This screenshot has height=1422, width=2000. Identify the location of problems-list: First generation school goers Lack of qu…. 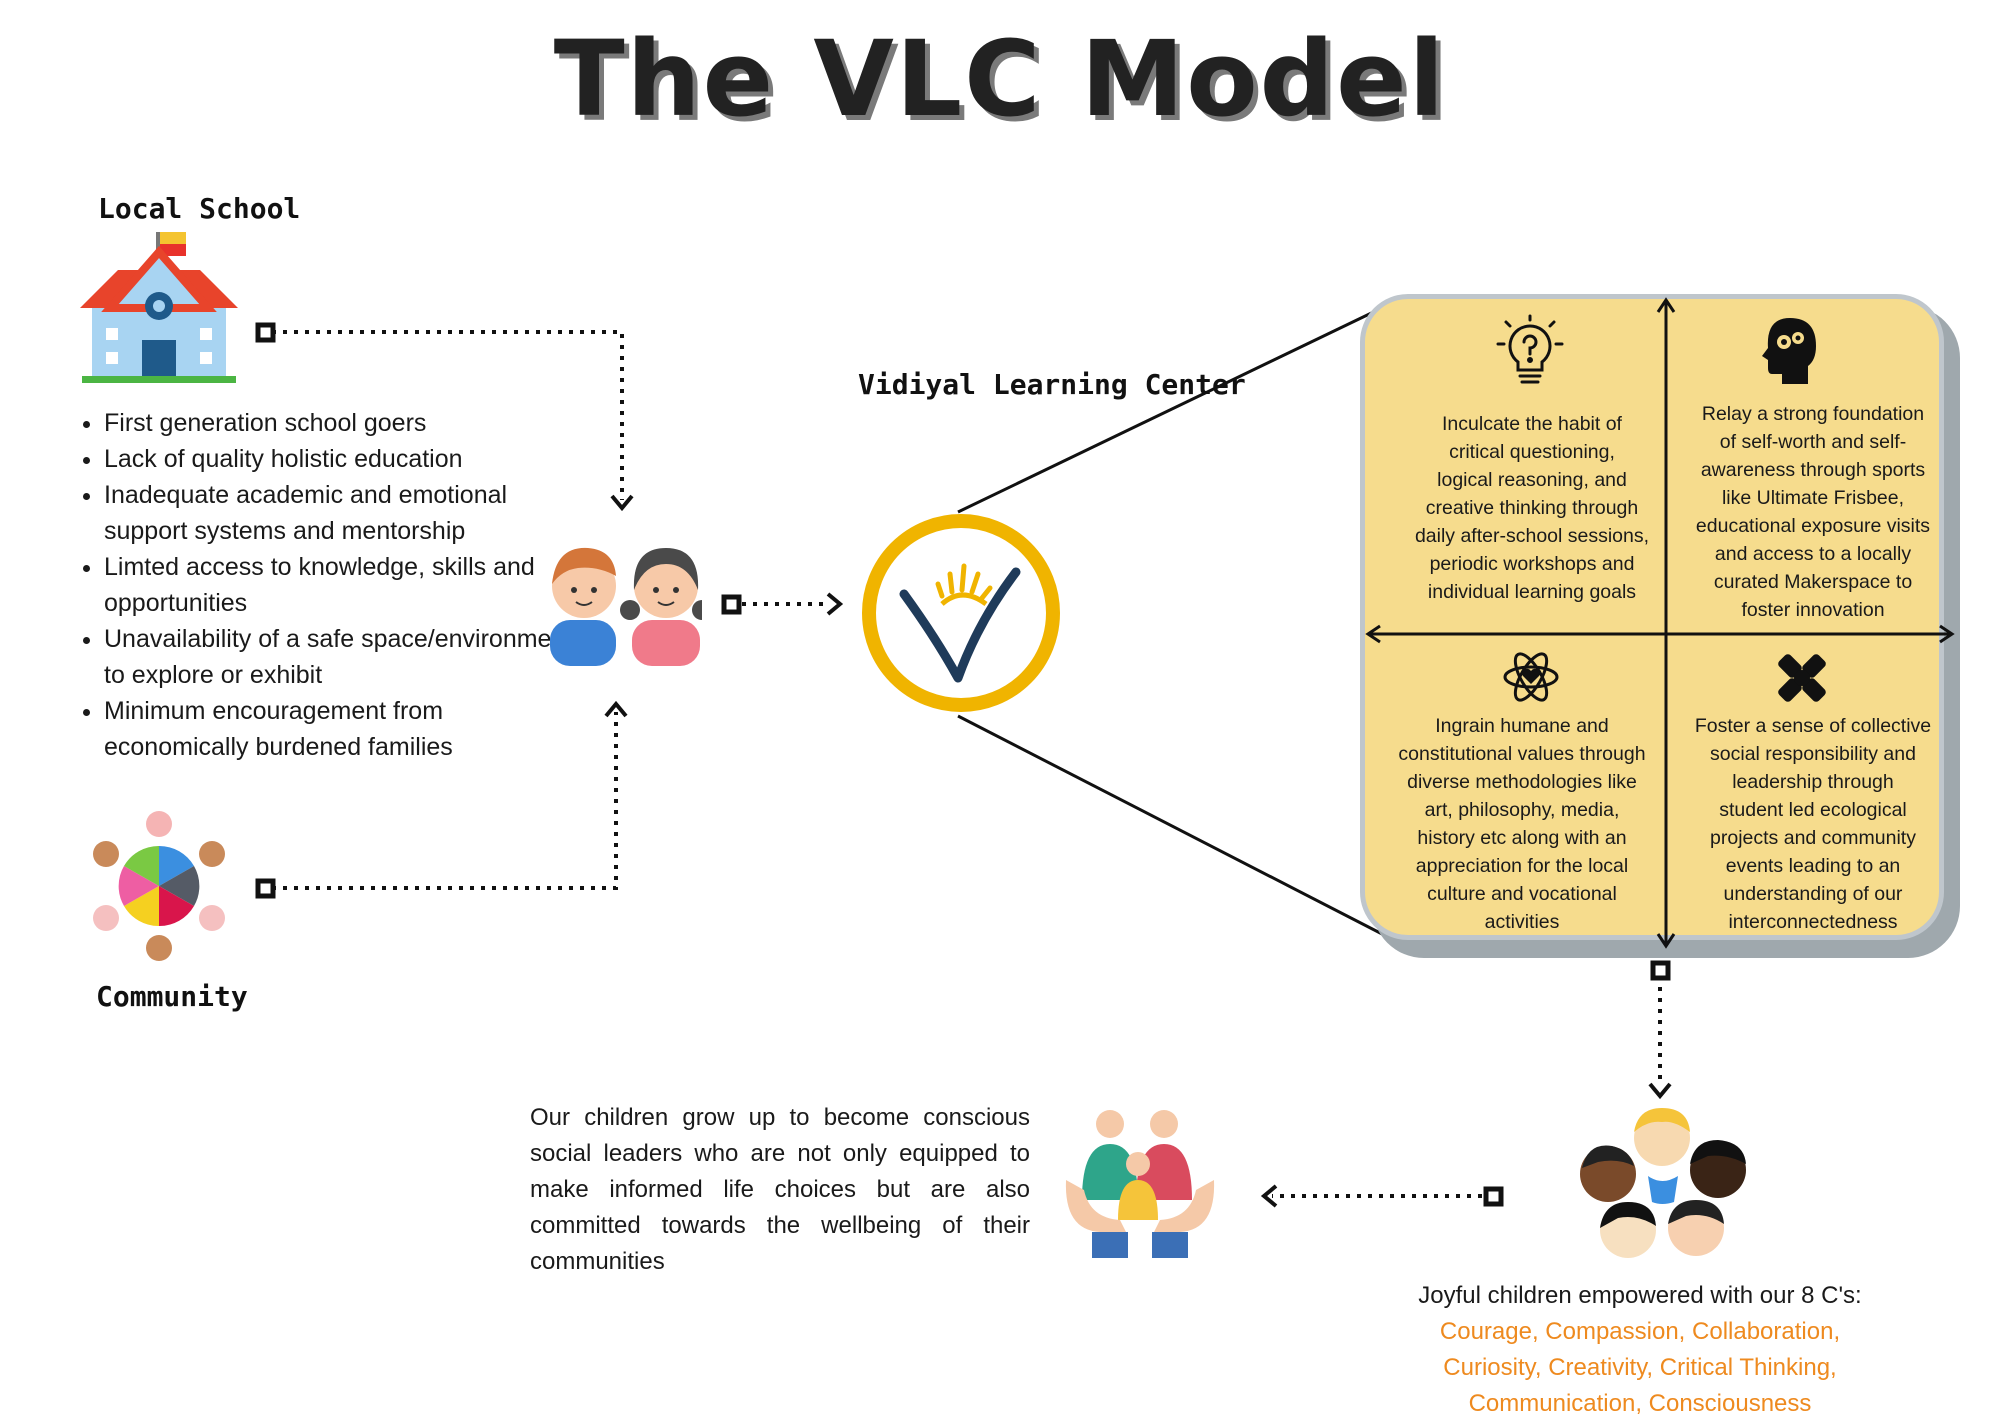
(332, 585).